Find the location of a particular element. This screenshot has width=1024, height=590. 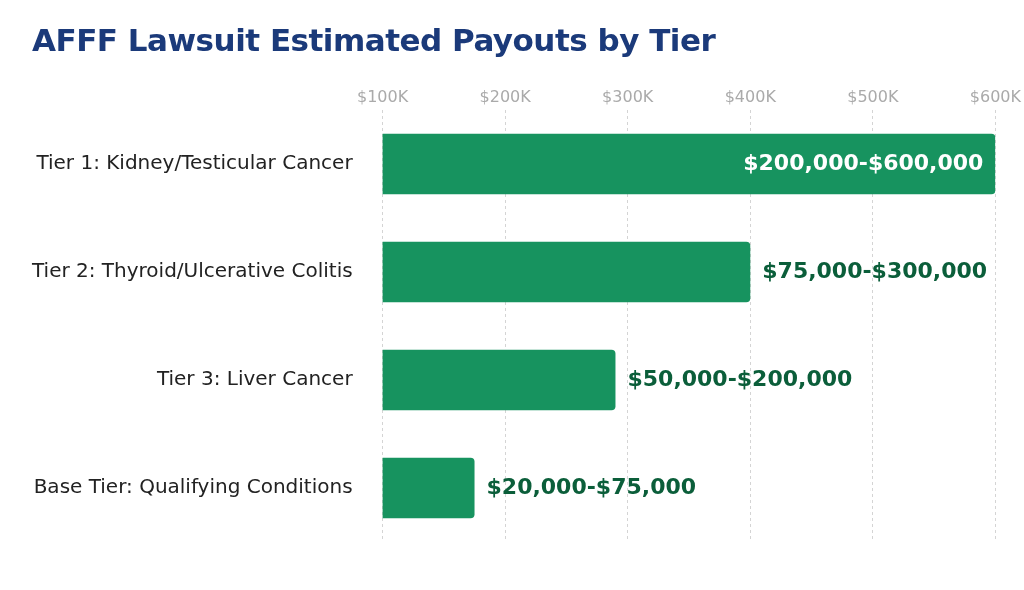

x-tick-label: $600K is located at coordinates (995, 96).